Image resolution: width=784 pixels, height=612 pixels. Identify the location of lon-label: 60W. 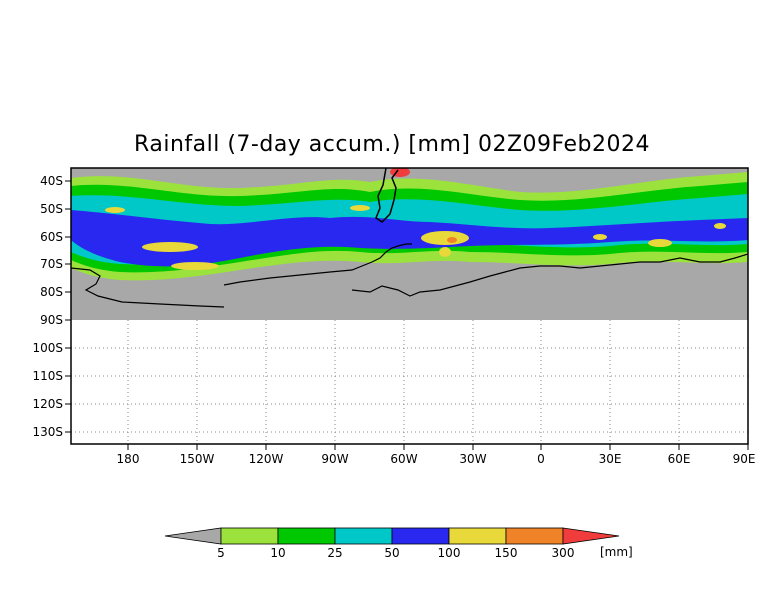
(403, 459).